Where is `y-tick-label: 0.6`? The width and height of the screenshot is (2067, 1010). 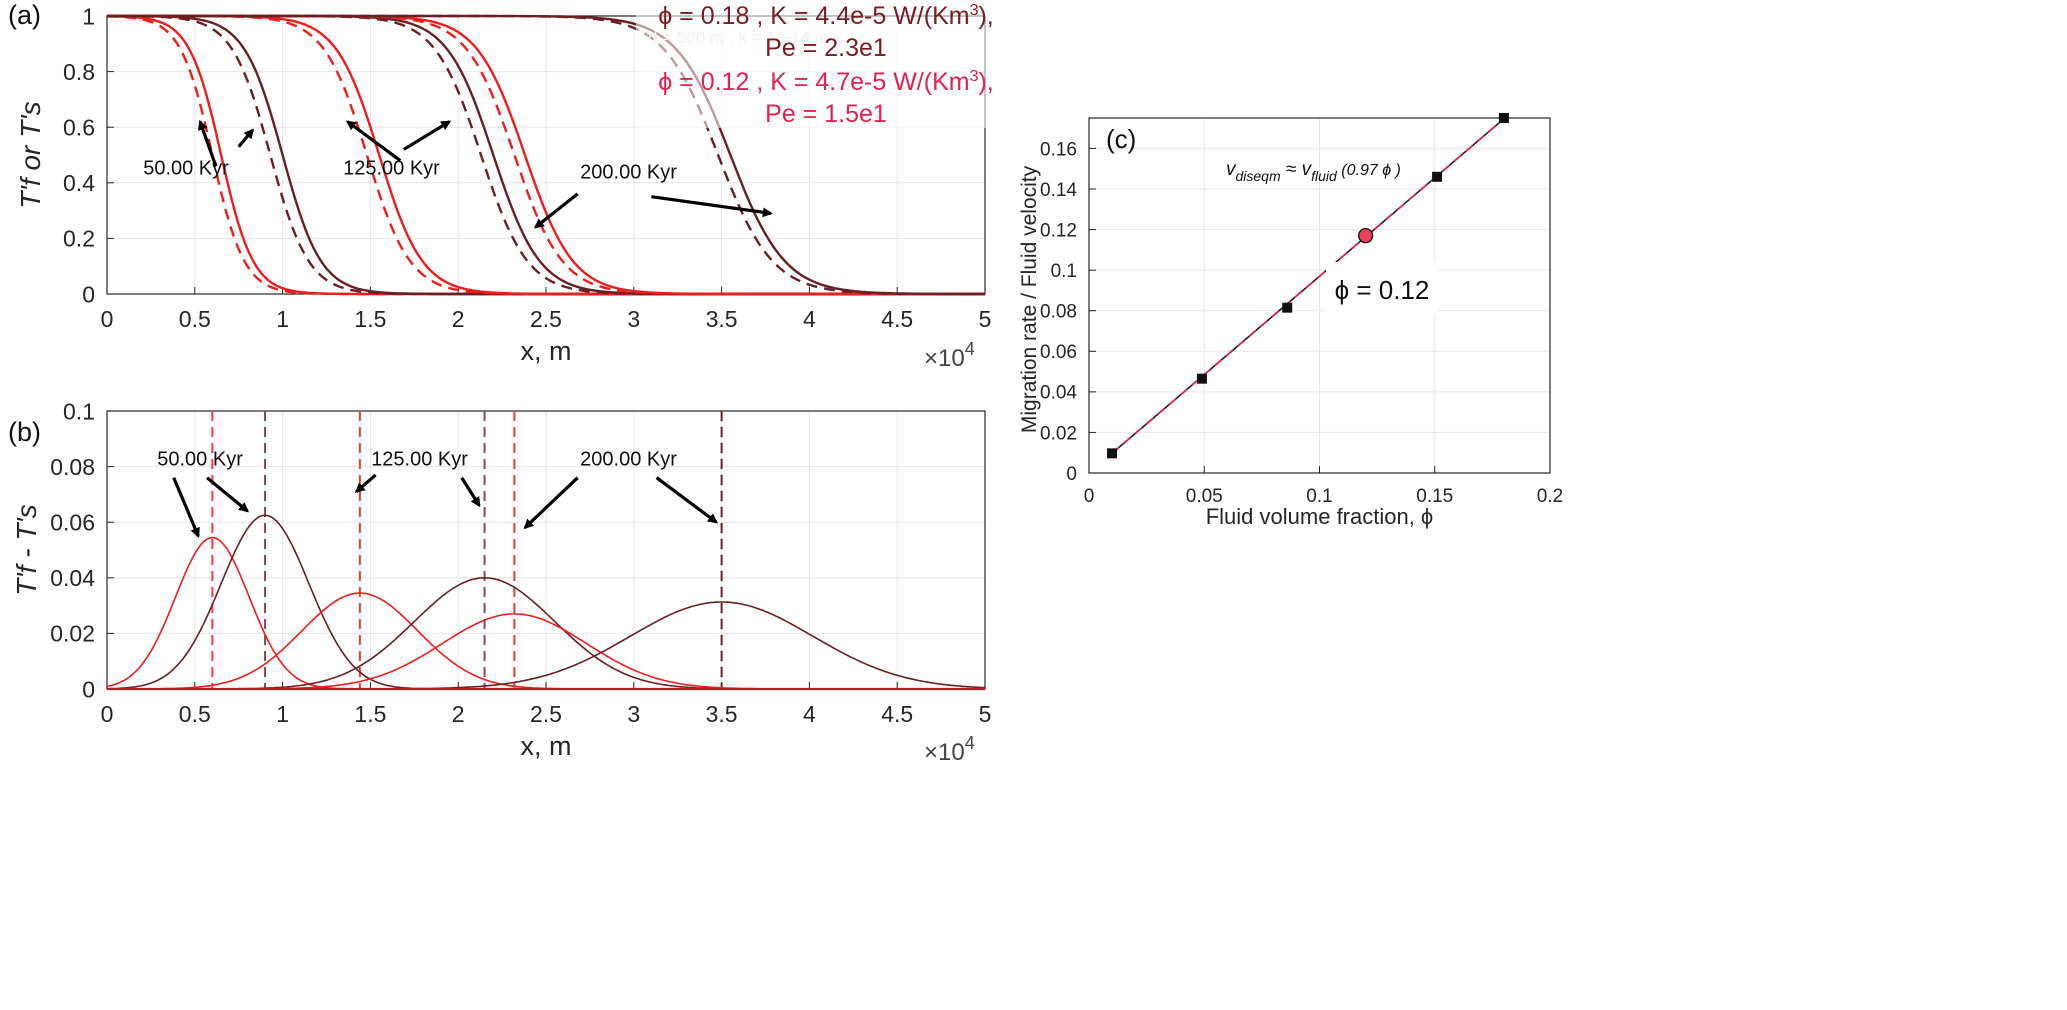
y-tick-label: 0.6 is located at coordinates (79, 127).